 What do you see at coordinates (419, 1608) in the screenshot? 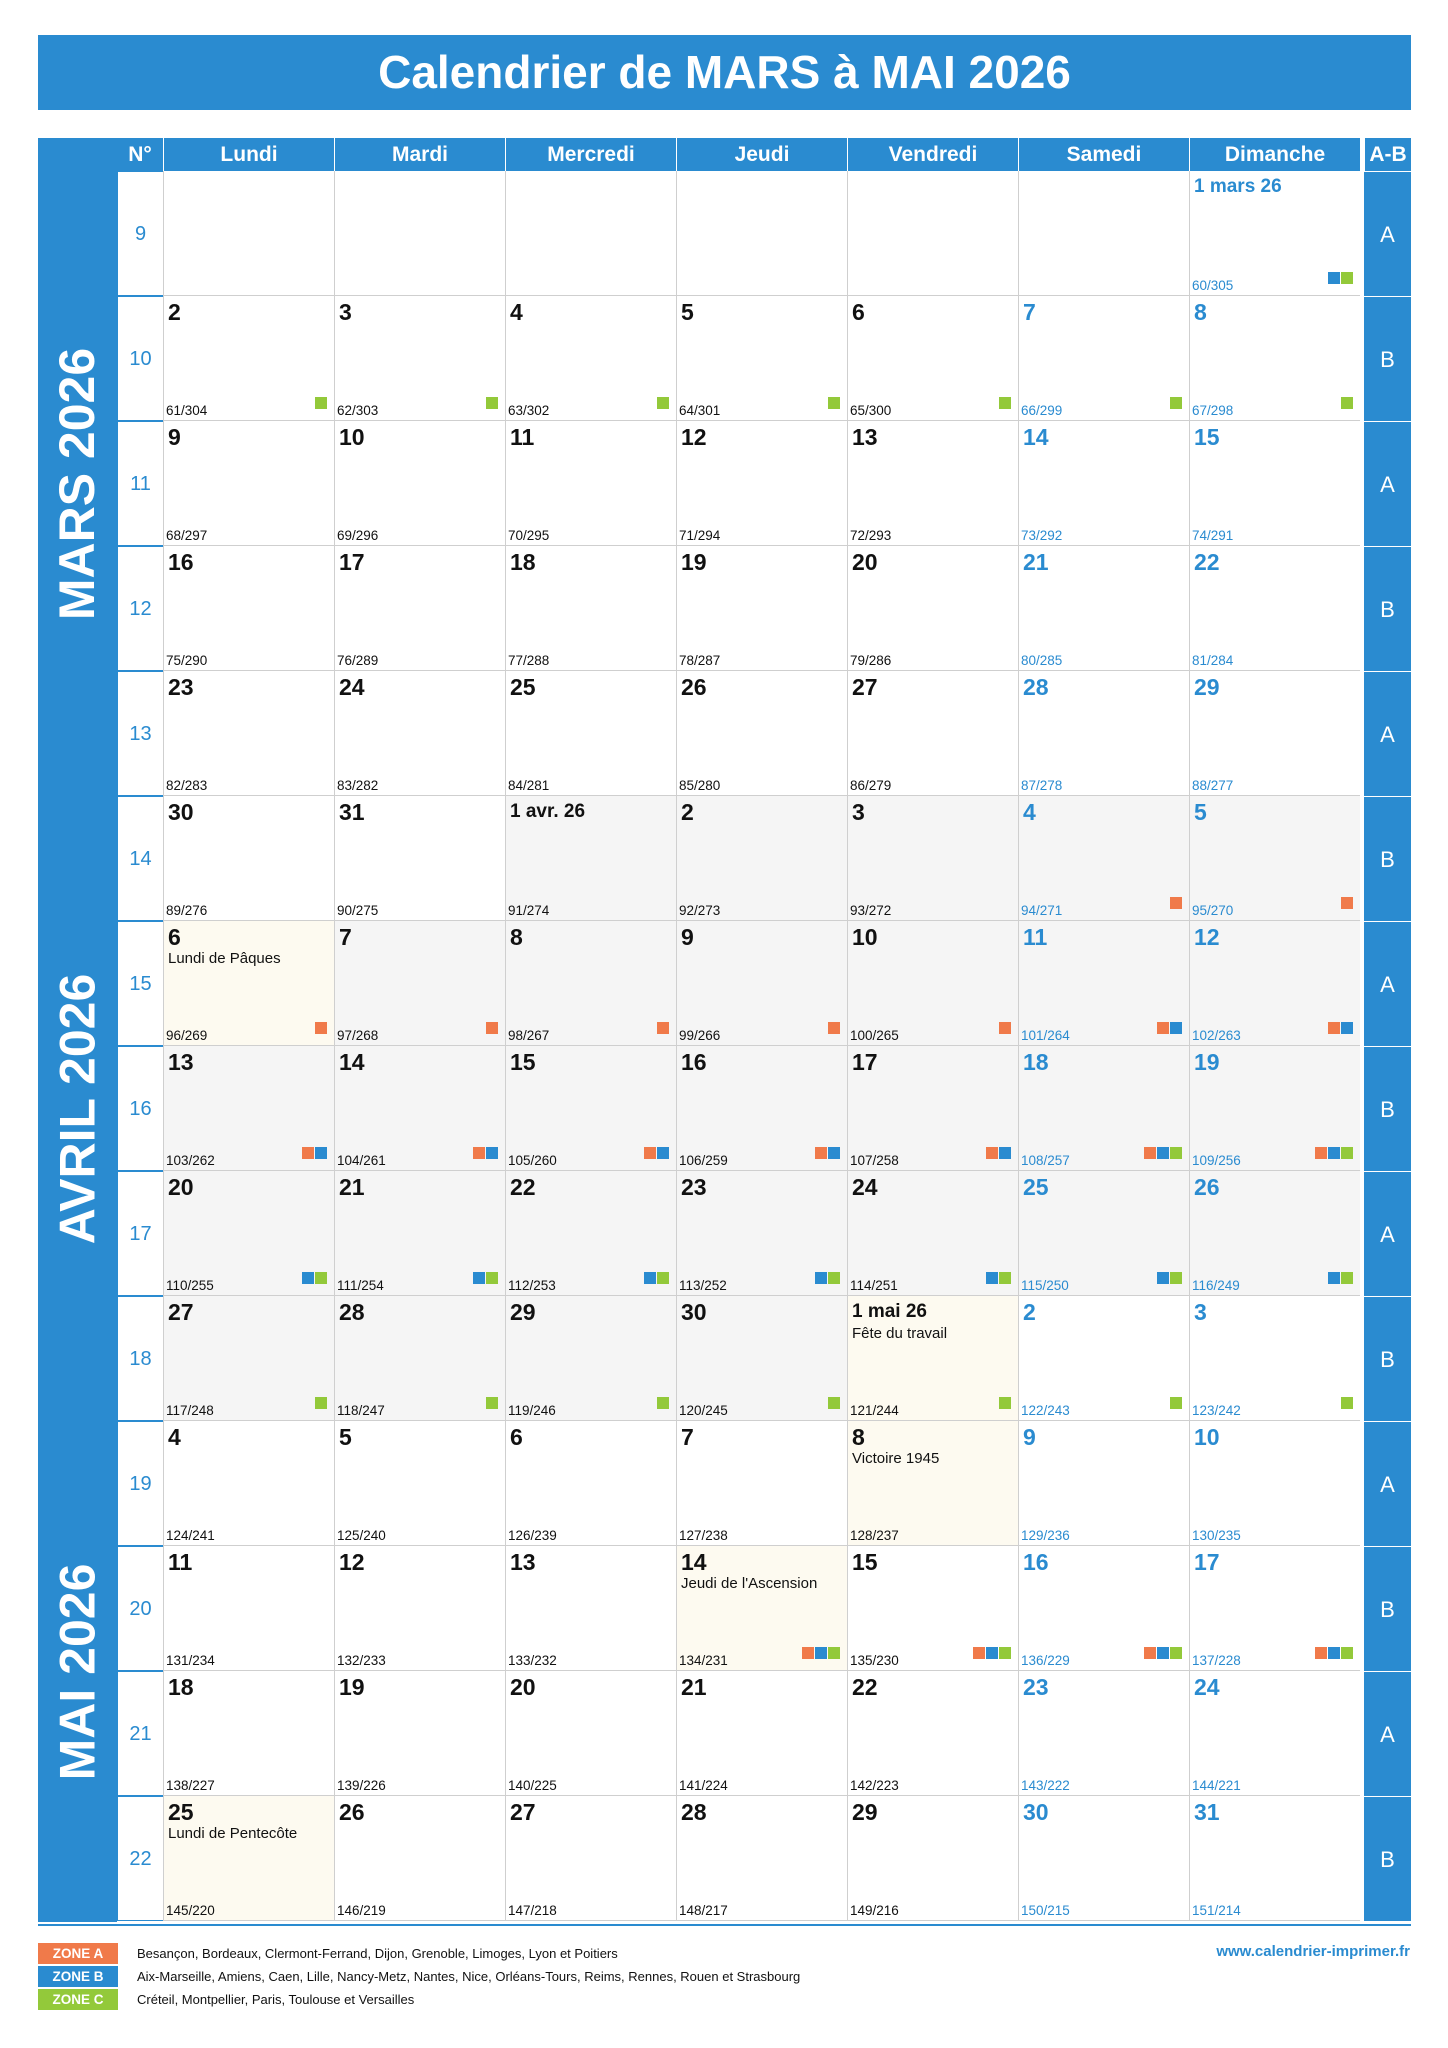
I see `day-cell: 12 132/233` at bounding box center [419, 1608].